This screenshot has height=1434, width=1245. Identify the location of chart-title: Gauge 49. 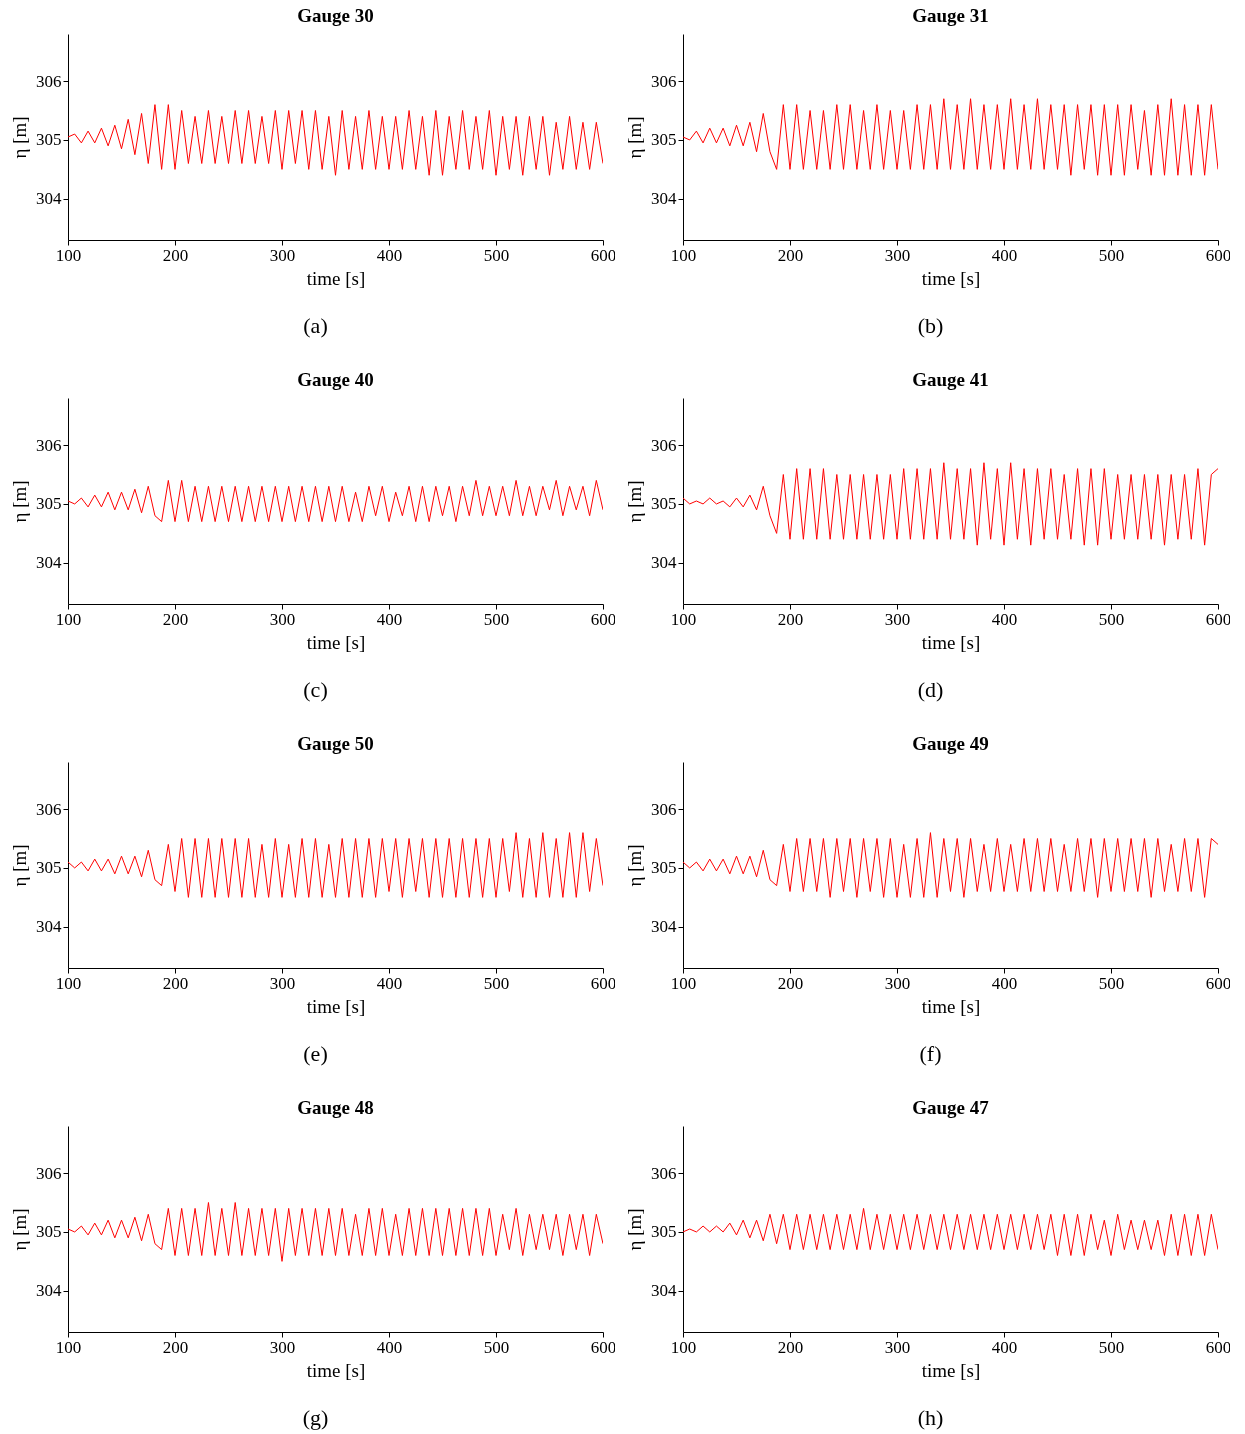
(950, 743).